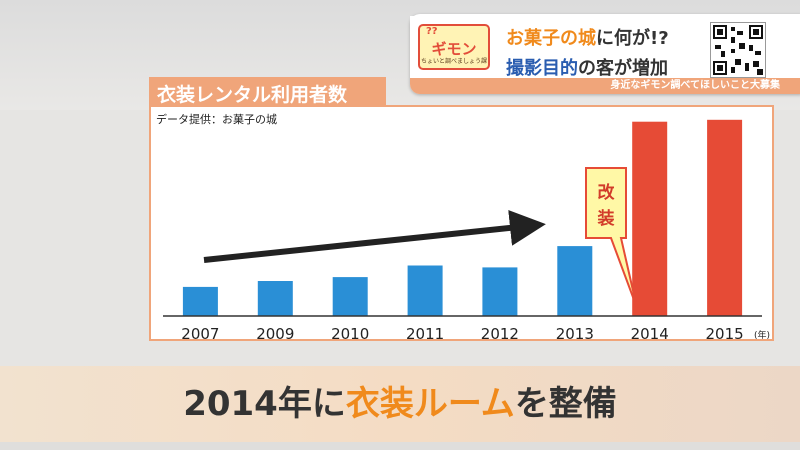 Image resolution: width=800 pixels, height=450 pixels. I want to click on banner-subtitle: 撮影目的の客が増加, so click(587, 67).